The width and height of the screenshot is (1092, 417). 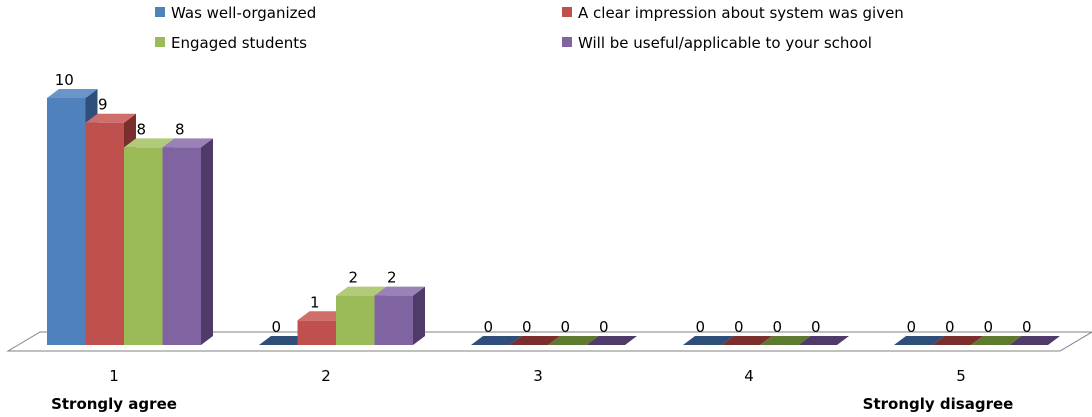 What do you see at coordinates (141, 129) in the screenshot?
I see `data-label-1-series-3: 8` at bounding box center [141, 129].